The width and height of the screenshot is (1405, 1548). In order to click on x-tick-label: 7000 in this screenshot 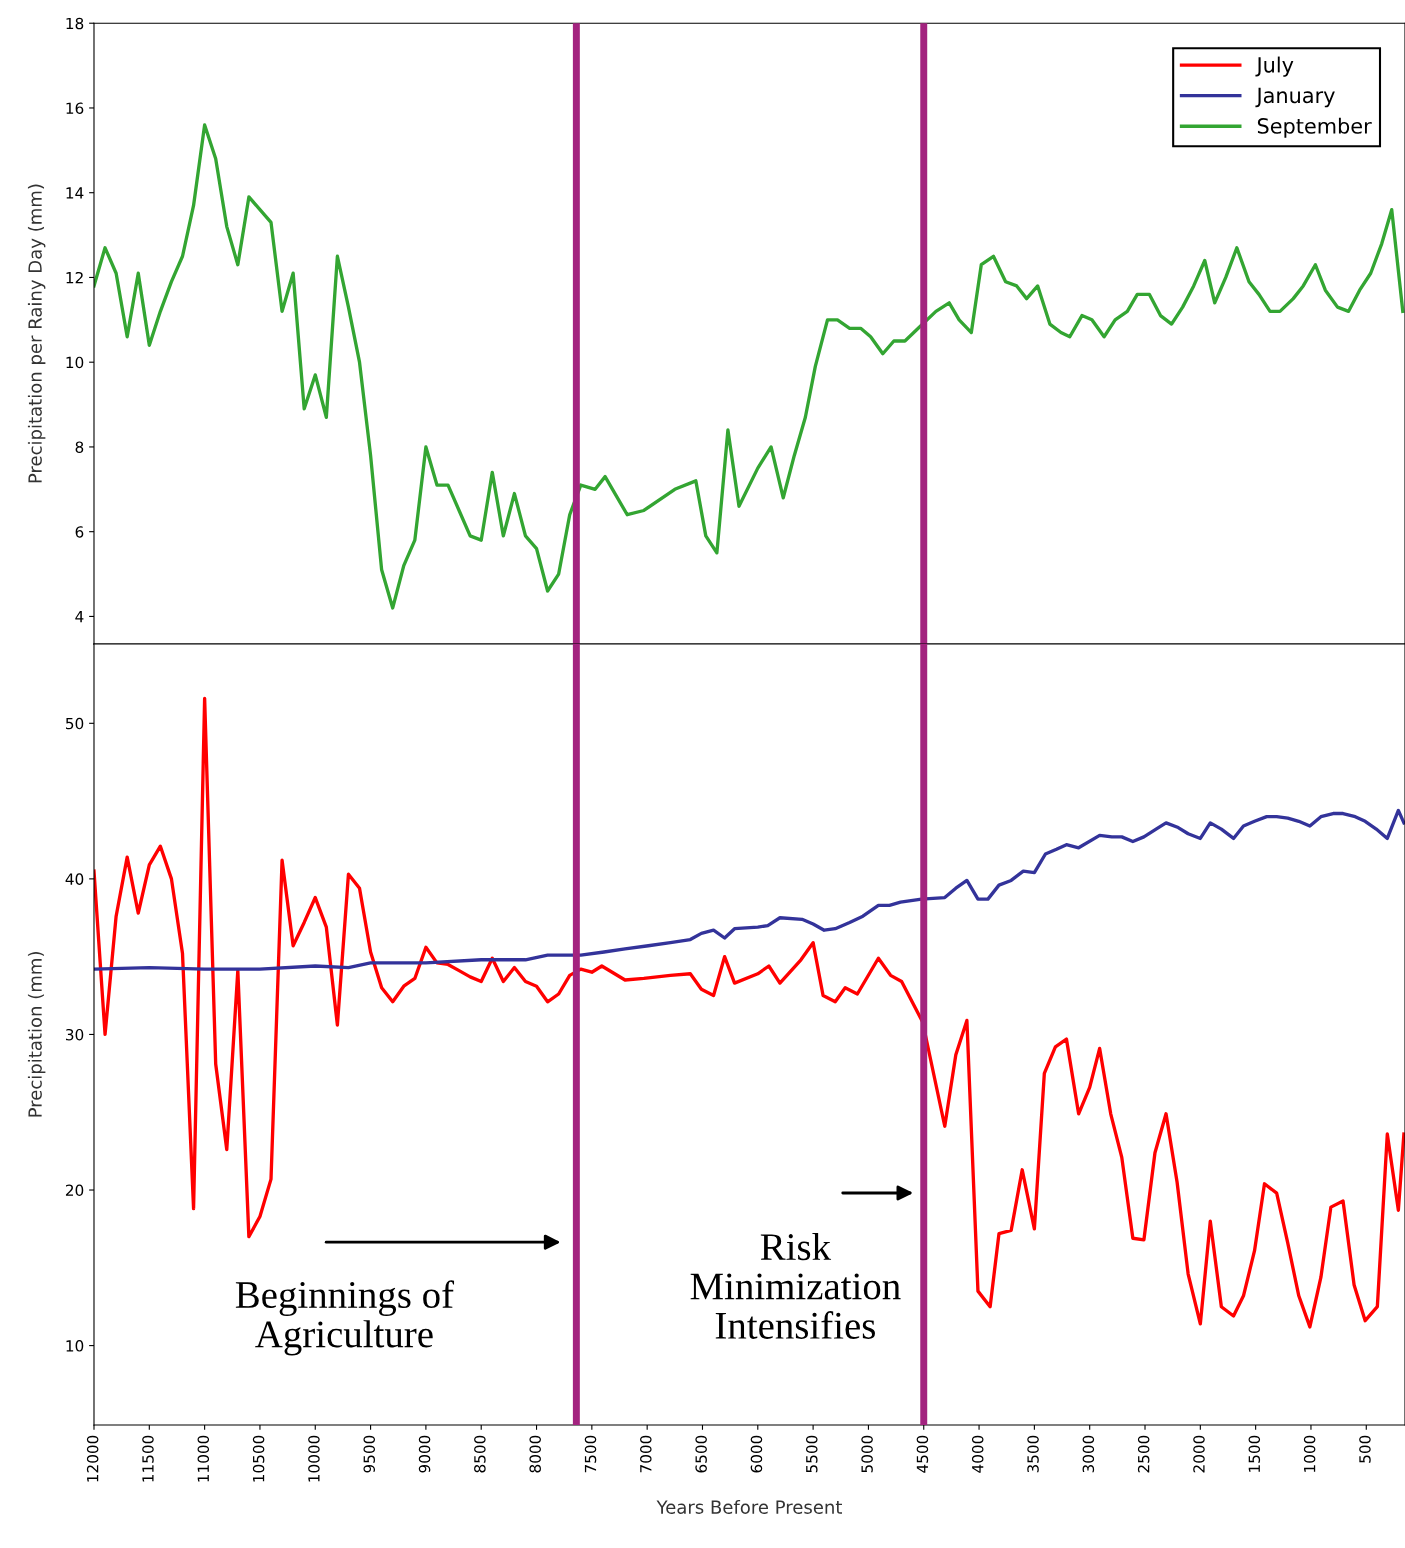, I will do `click(646, 1454)`.